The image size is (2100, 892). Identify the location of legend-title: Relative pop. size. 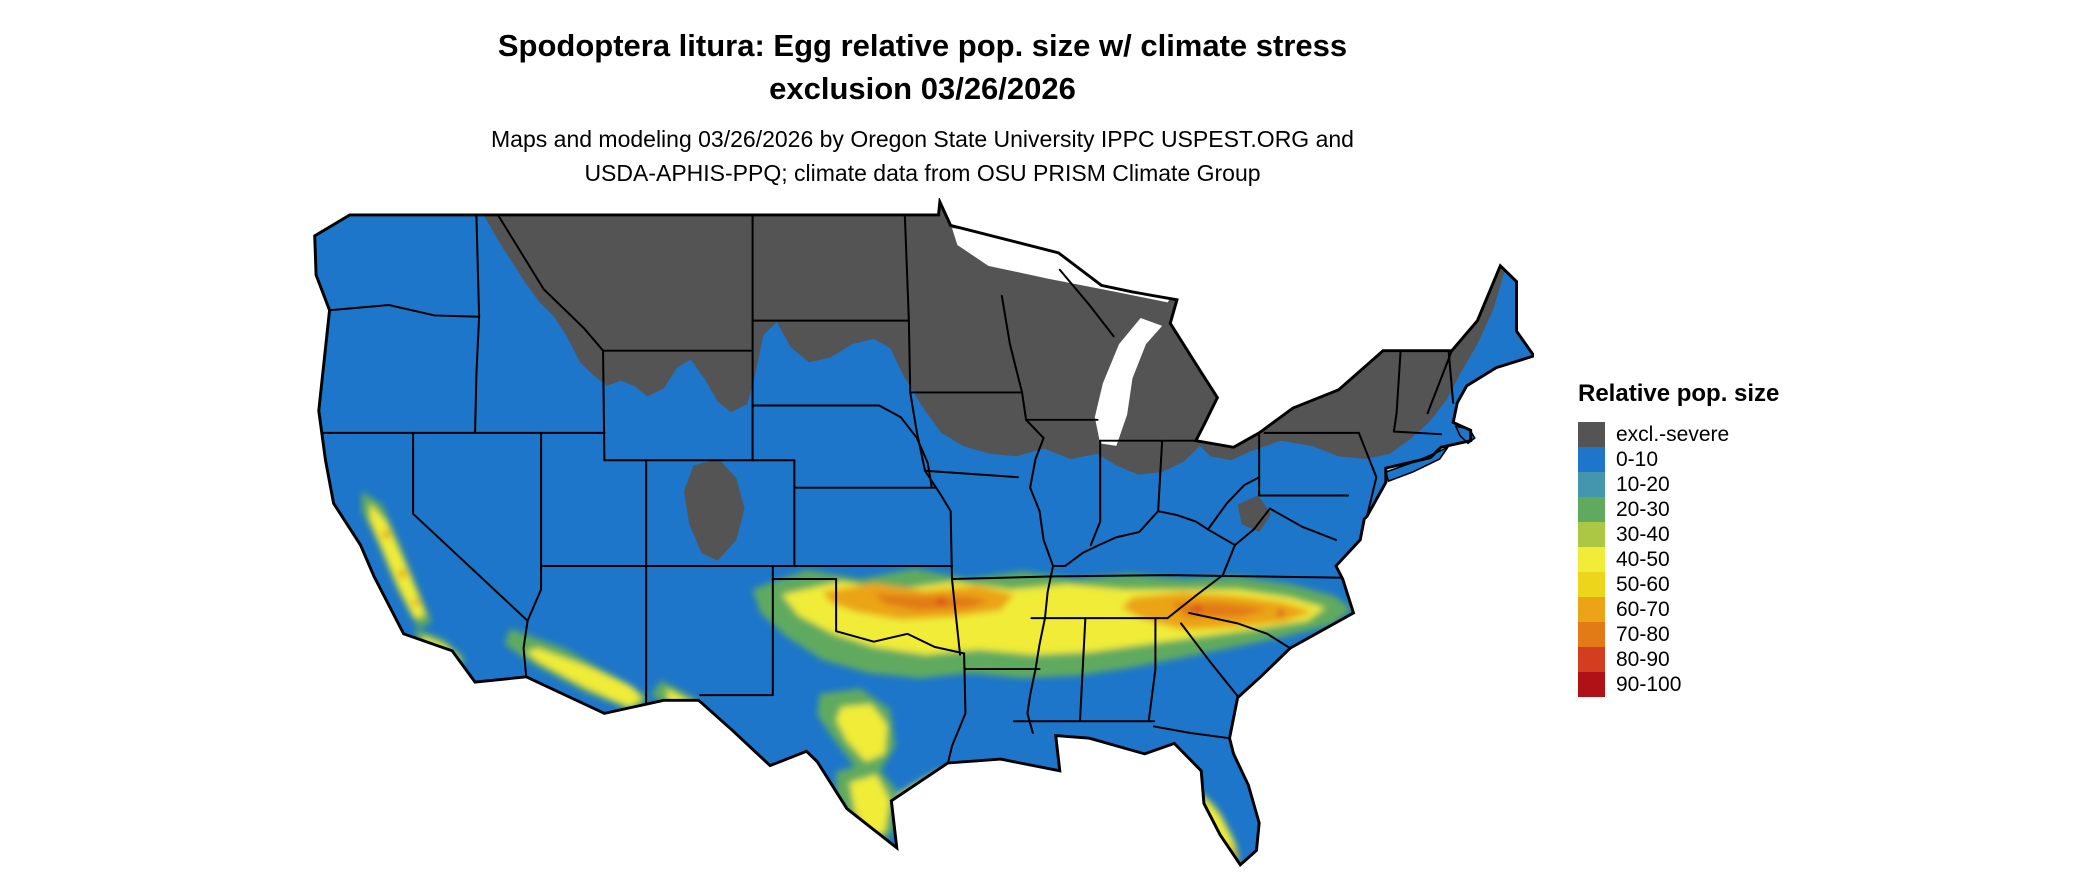
(1679, 393).